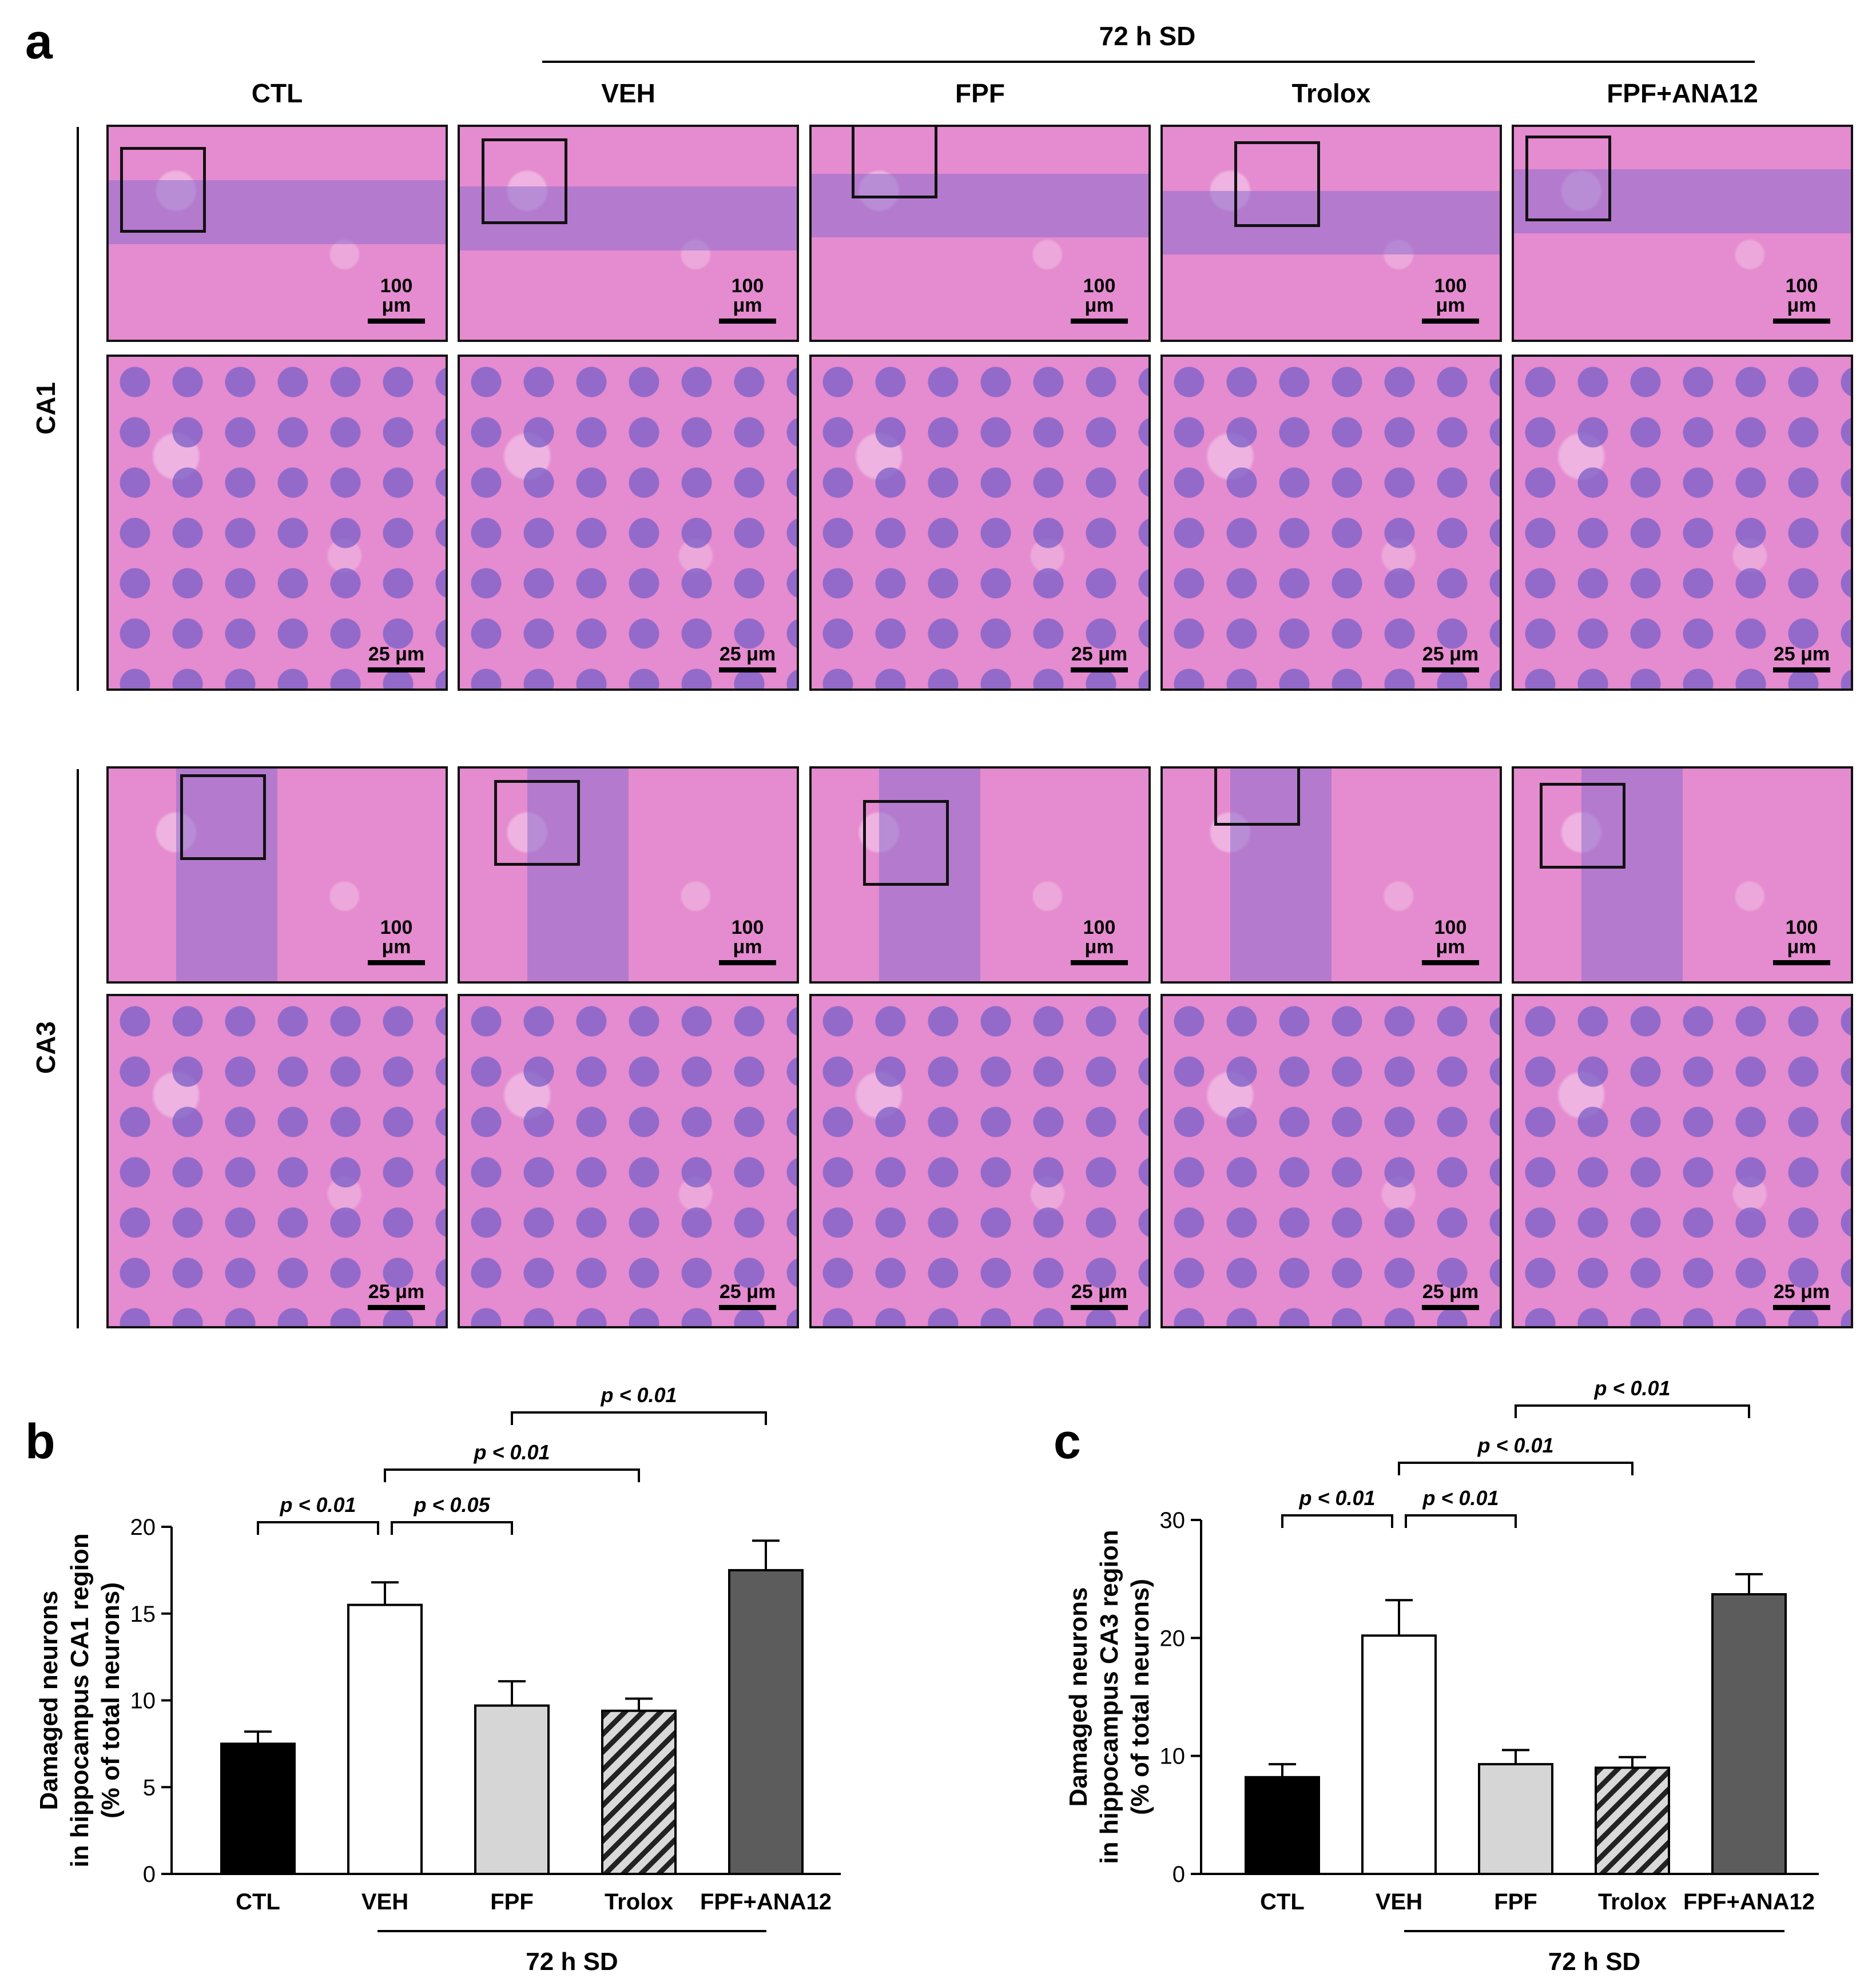 Image resolution: width=1876 pixels, height=1986 pixels. I want to click on row-label-ca3: CA3, so click(46, 1047).